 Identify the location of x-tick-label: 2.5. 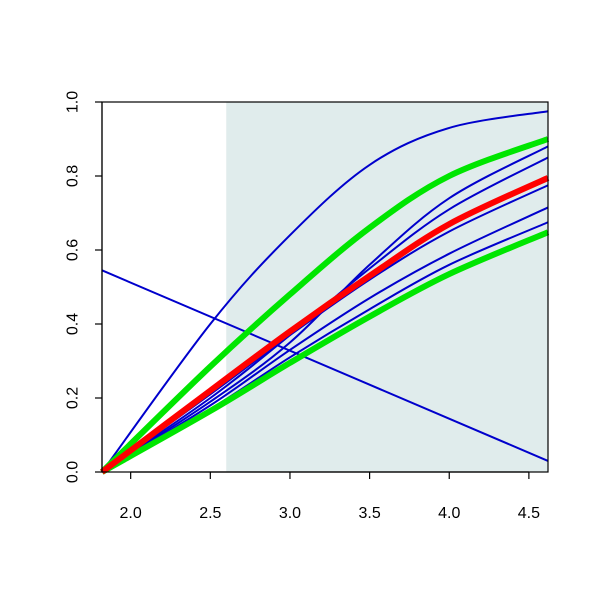
(210, 513).